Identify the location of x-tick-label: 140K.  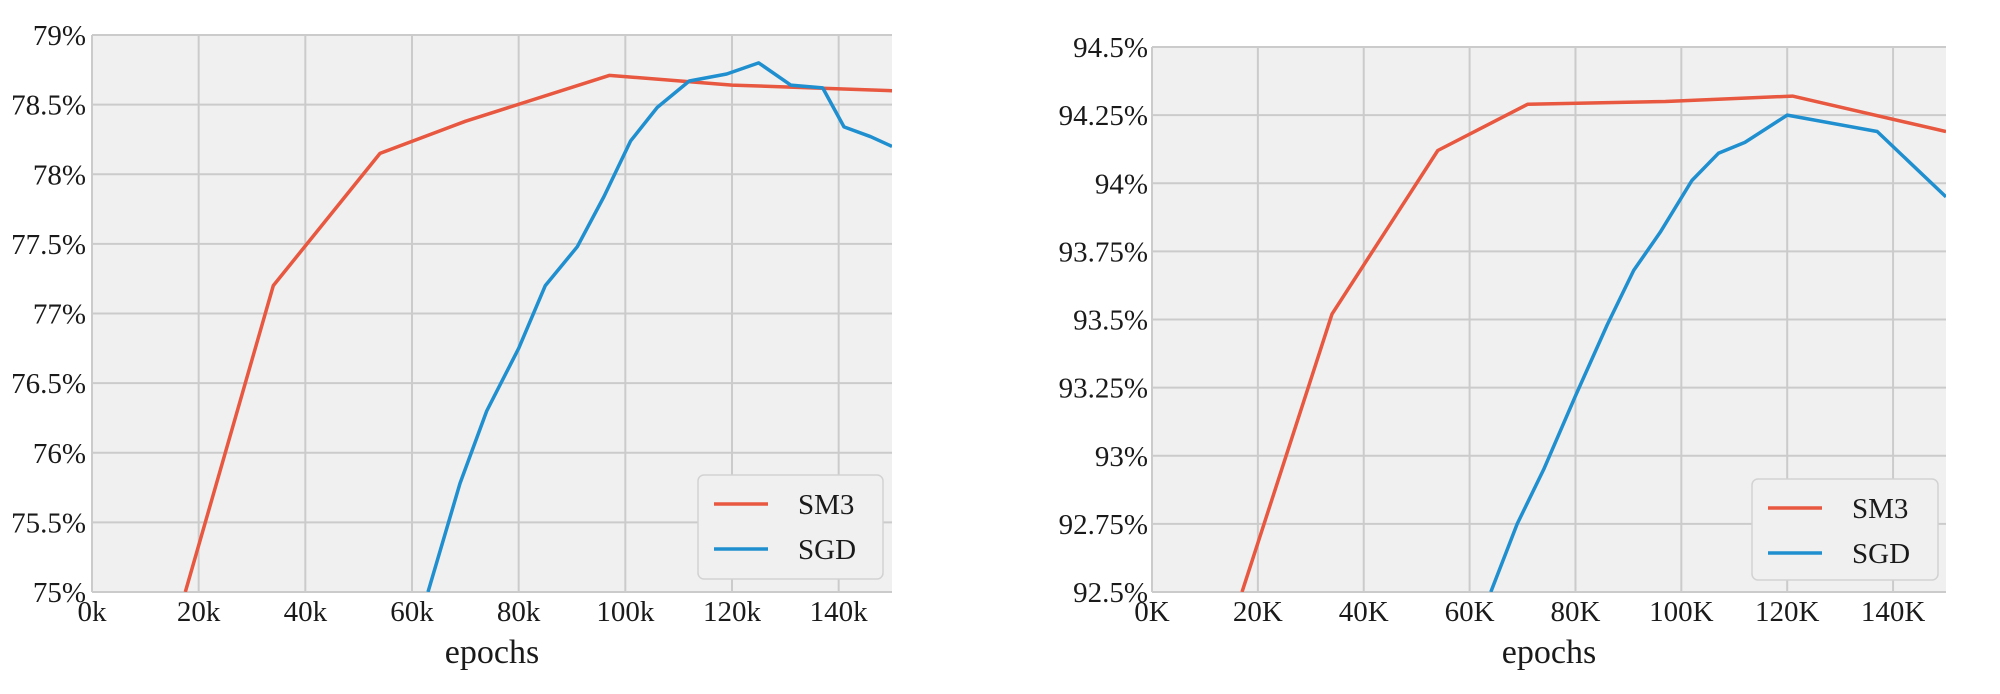
(1893, 612).